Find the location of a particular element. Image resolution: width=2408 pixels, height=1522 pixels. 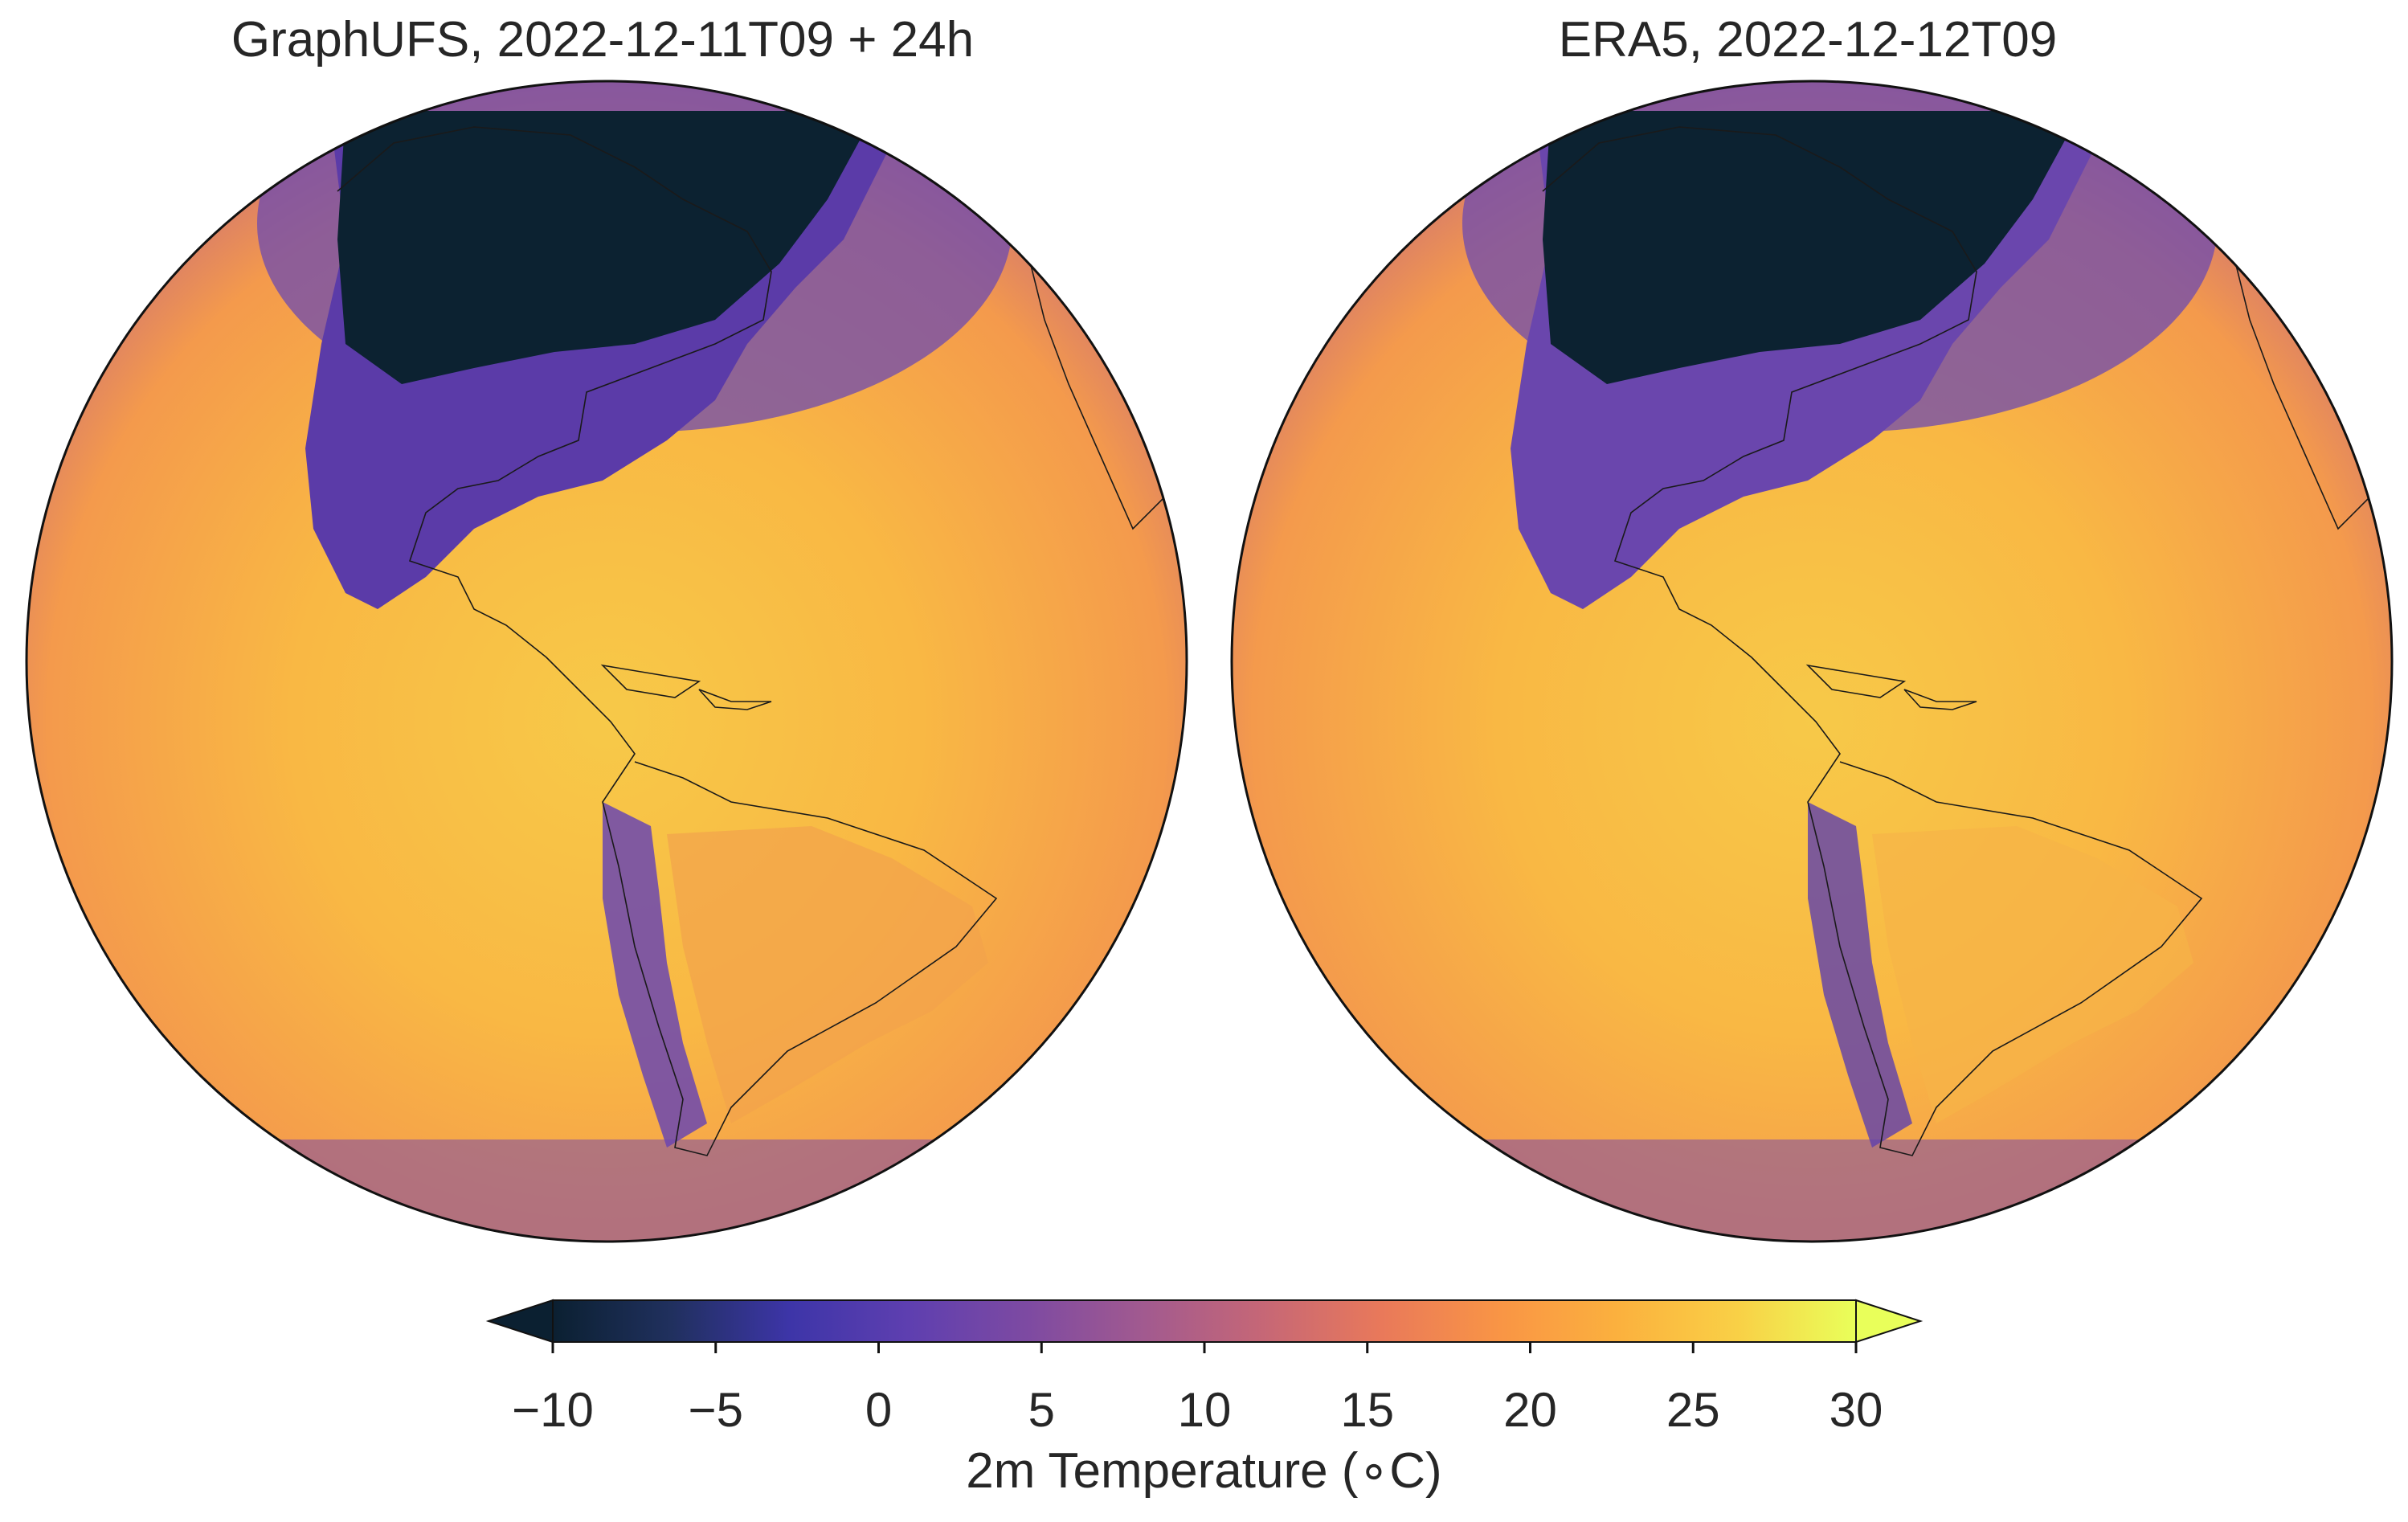

colorbar-min-extension is located at coordinates (519, 1321).